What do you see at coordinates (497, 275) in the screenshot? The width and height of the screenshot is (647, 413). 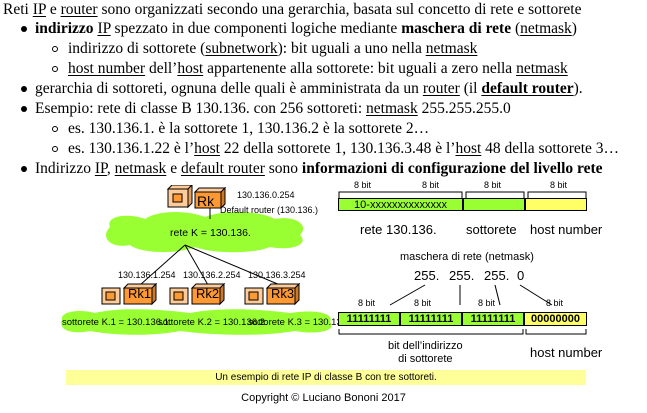 I see `mask-value-3: 255.` at bounding box center [497, 275].